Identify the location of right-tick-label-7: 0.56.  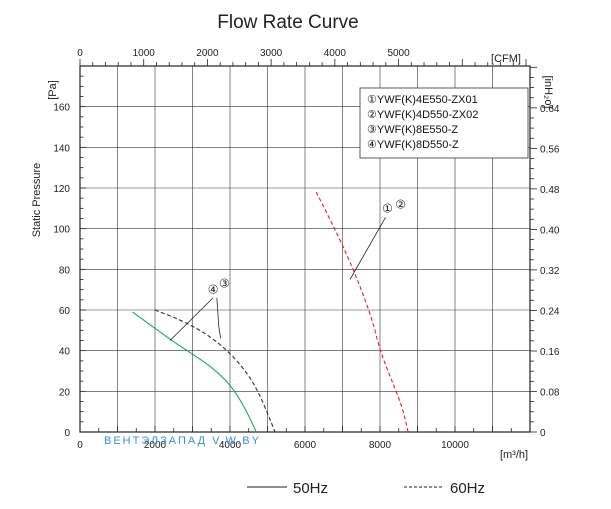
(550, 149).